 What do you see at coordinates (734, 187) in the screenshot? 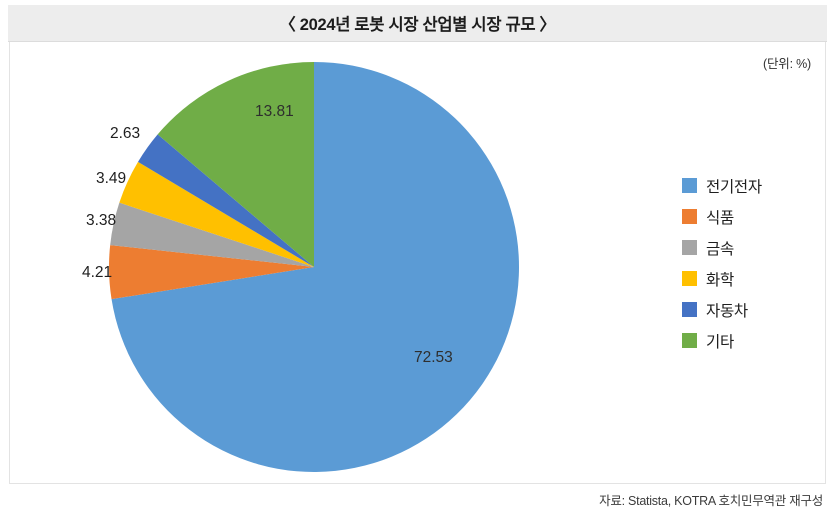
I see `legend-label: 전기전자` at bounding box center [734, 187].